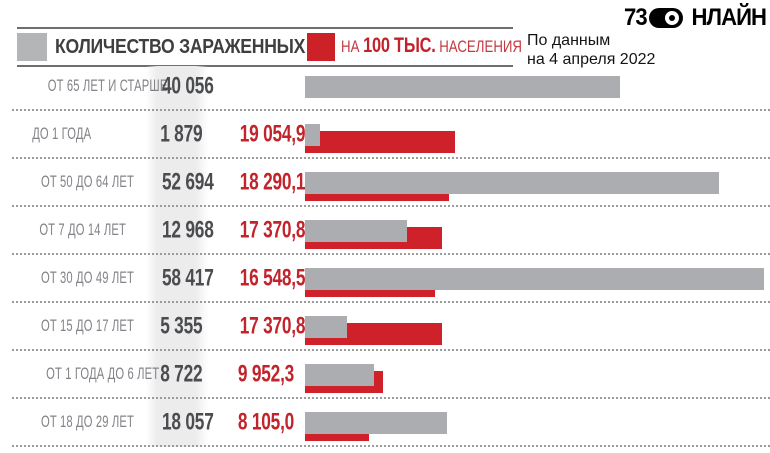  What do you see at coordinates (181, 374) in the screenshot?
I see `infected-count-value: 8 722` at bounding box center [181, 374].